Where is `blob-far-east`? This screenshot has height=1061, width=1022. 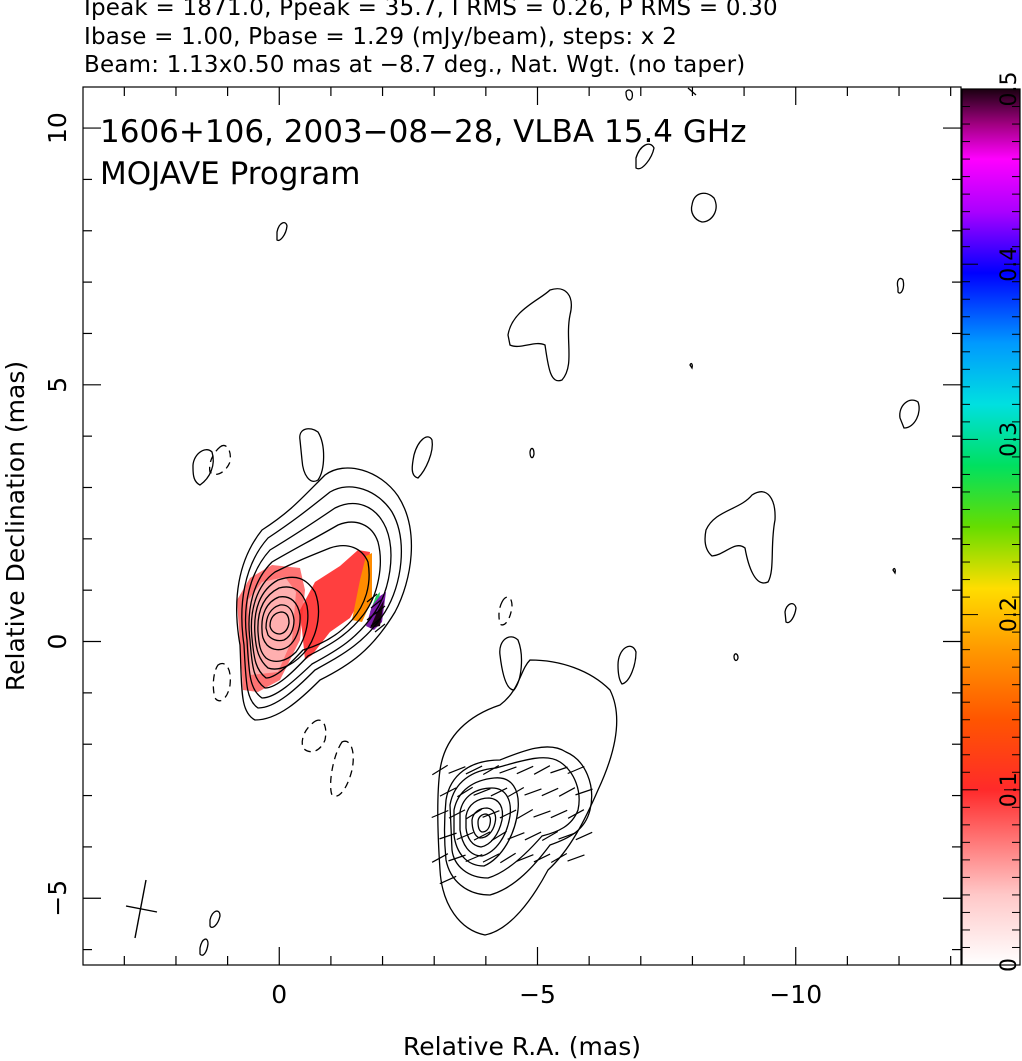 blob-far-east is located at coordinates (900, 285).